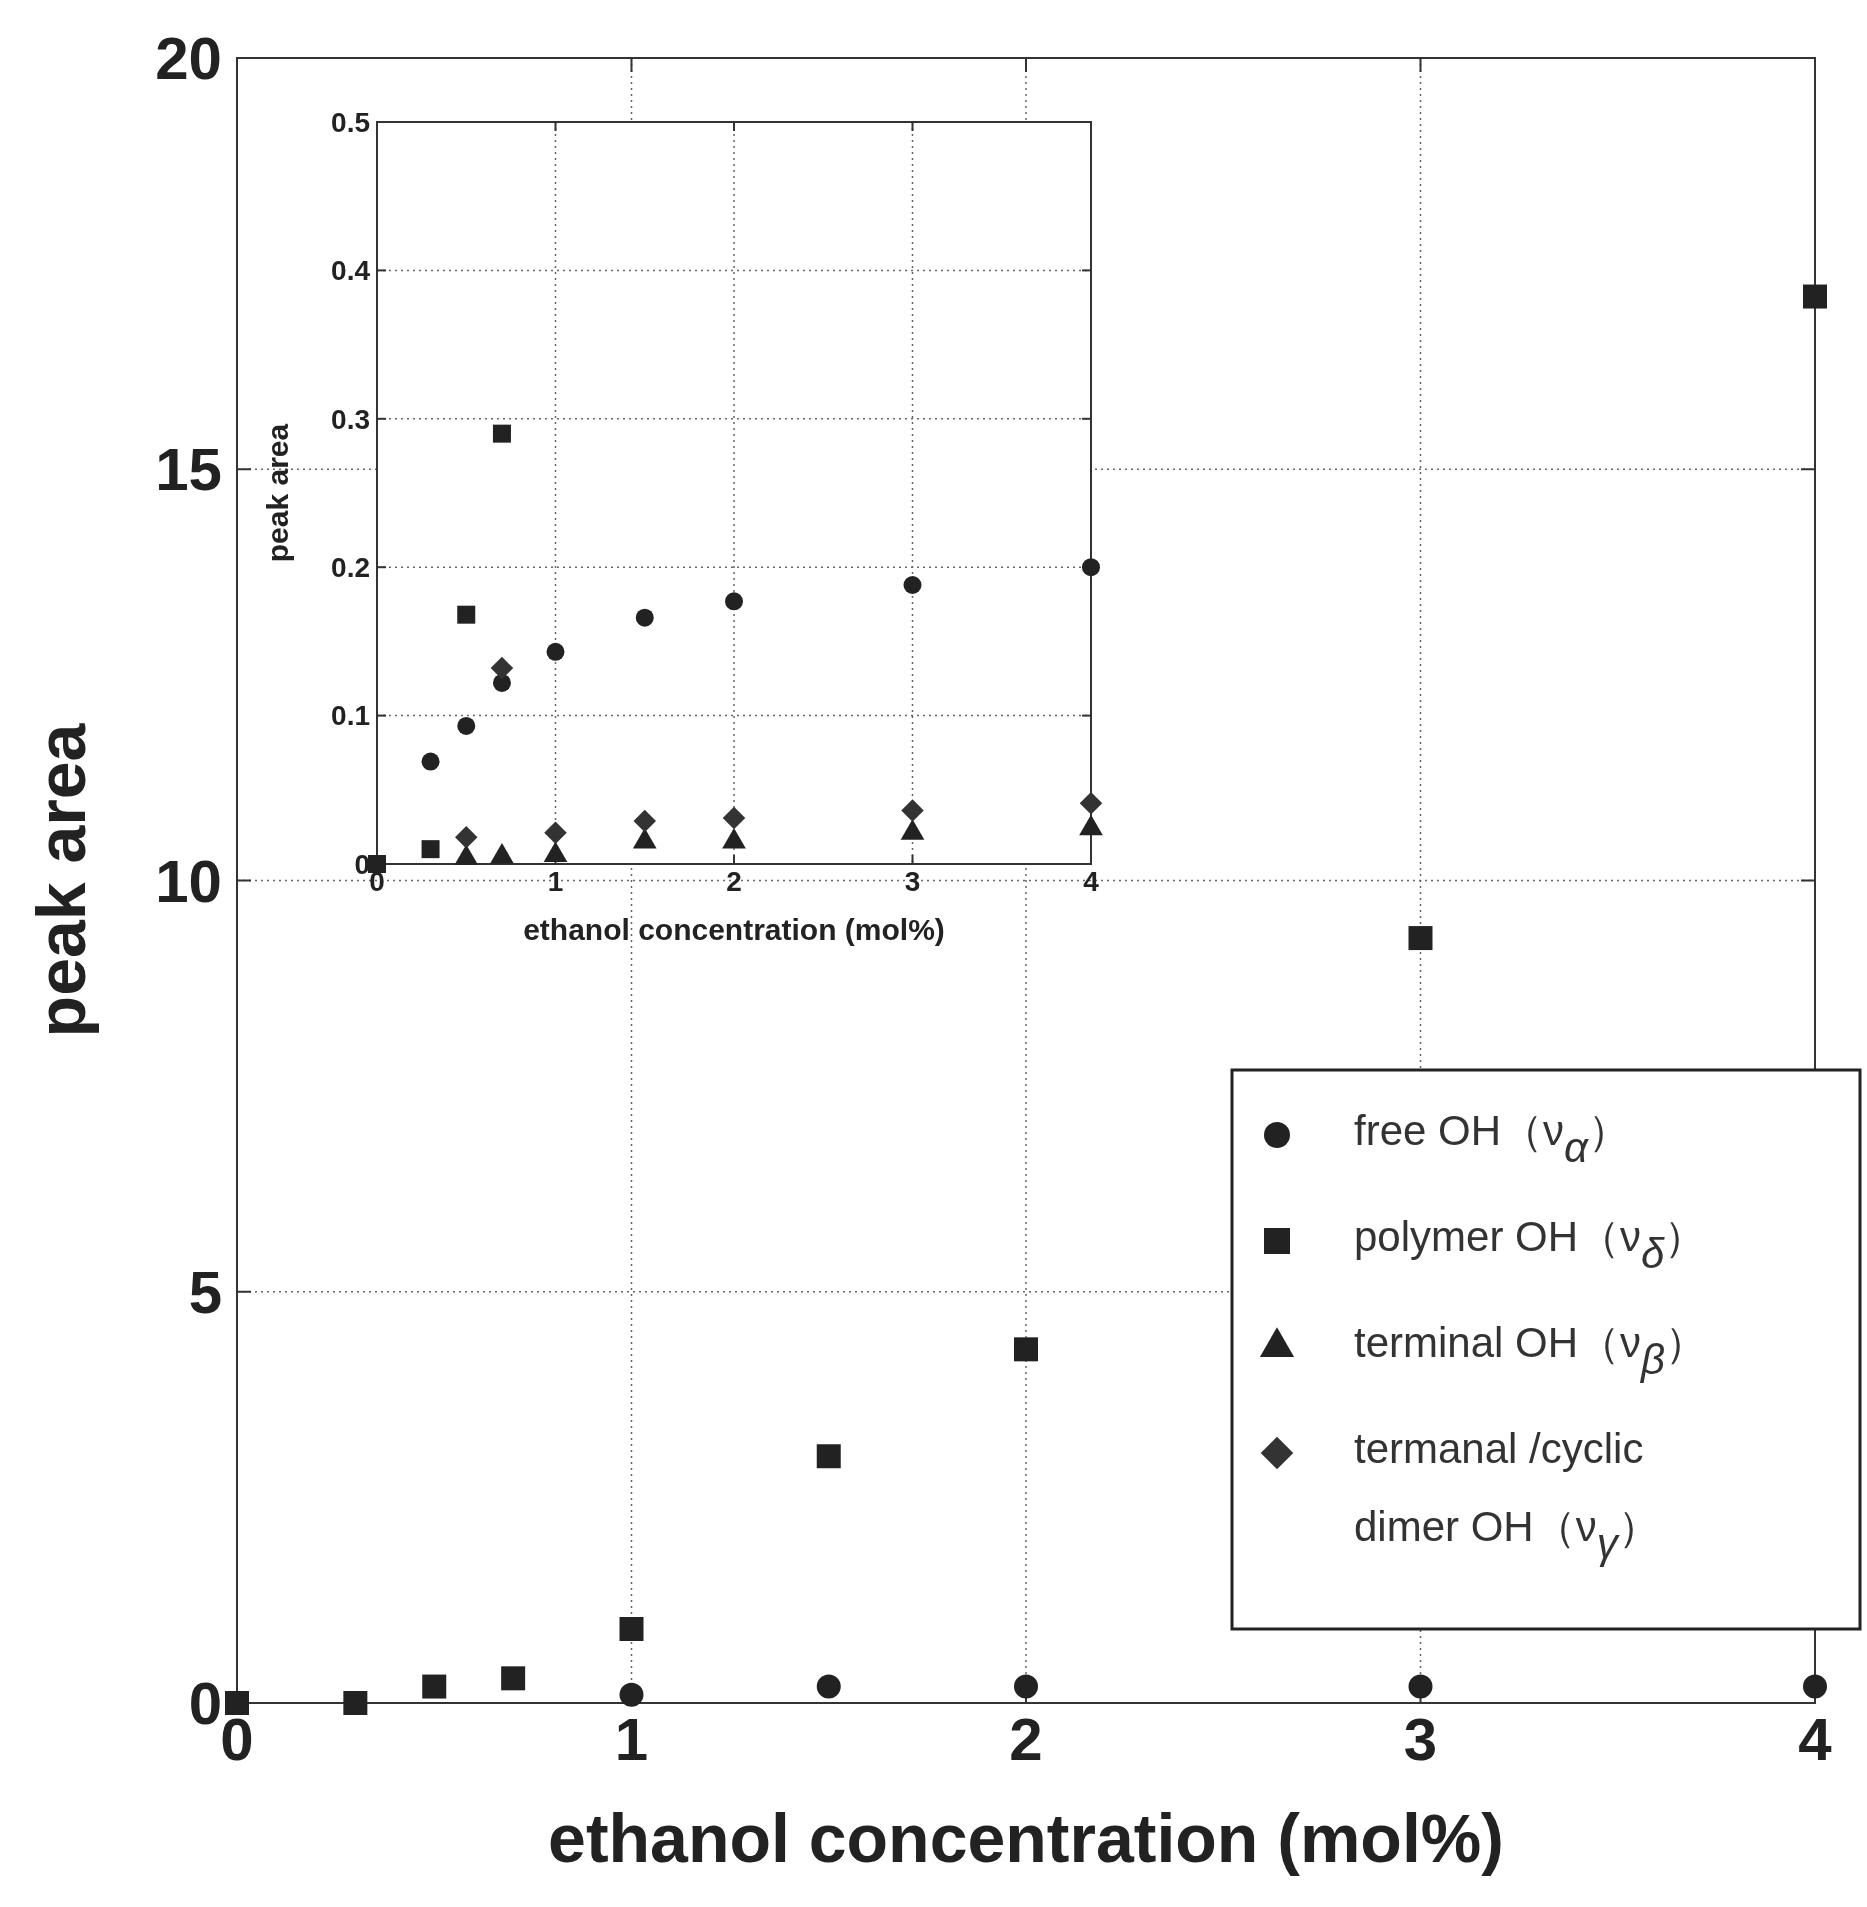 Image resolution: width=1867 pixels, height=1907 pixels. Describe the element at coordinates (350, 122) in the screenshot. I see `y-tick-label: 0.5` at that location.